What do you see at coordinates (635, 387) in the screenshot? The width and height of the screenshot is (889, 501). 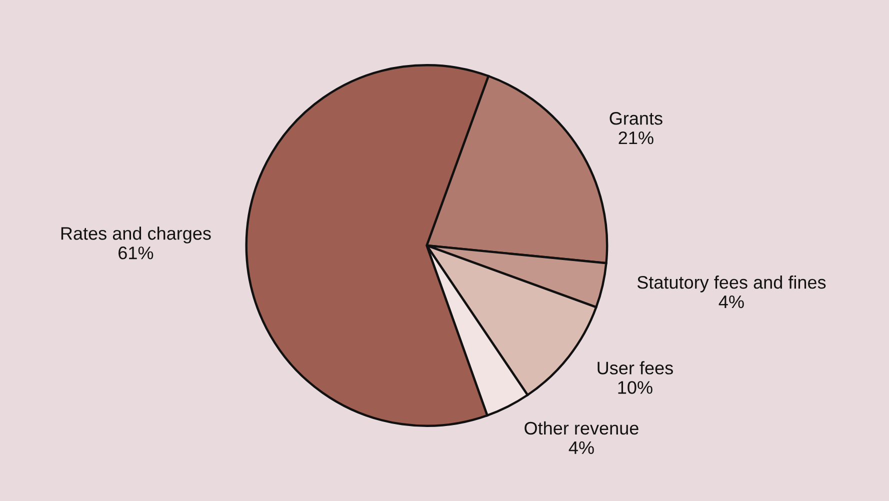 I see `data-label: 10%` at bounding box center [635, 387].